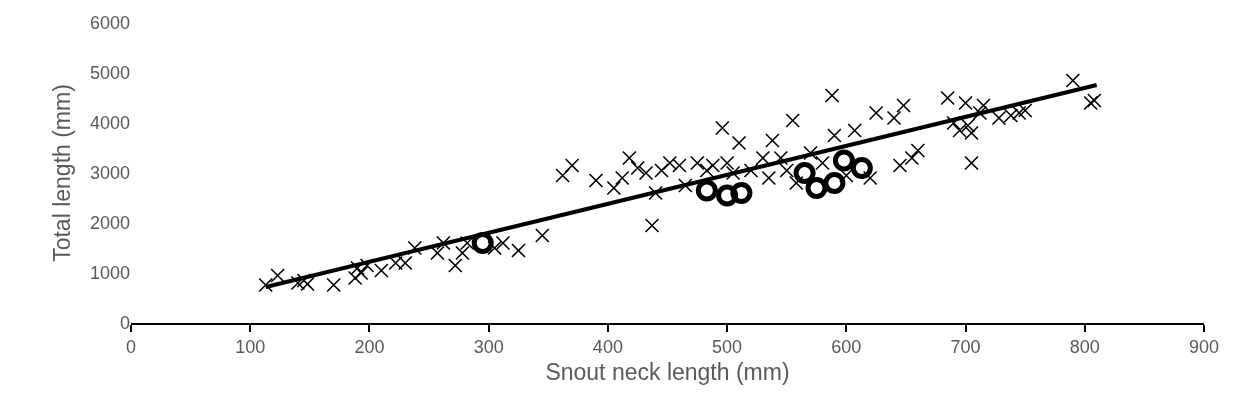 This screenshot has height=414, width=1240. Describe the element at coordinates (62, 173) in the screenshot. I see `y-axis-title: Total length (mm)` at that location.